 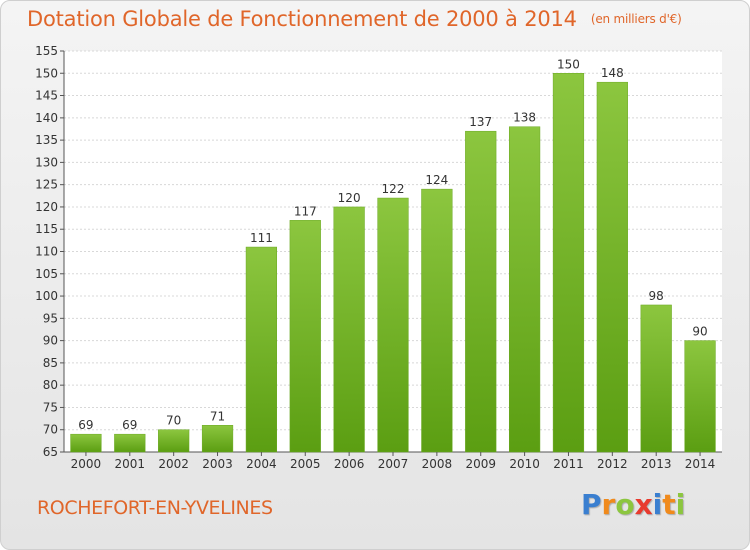 What do you see at coordinates (155, 508) in the screenshot?
I see `commune-name: ROCHEFORT-EN-YVELINES` at bounding box center [155, 508].